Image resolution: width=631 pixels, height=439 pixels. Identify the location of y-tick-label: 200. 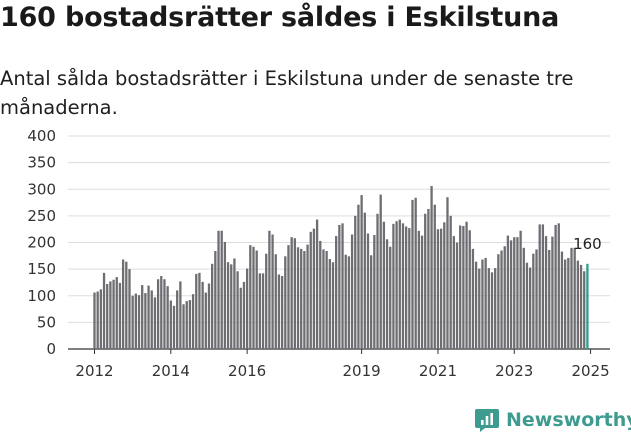
(41, 243).